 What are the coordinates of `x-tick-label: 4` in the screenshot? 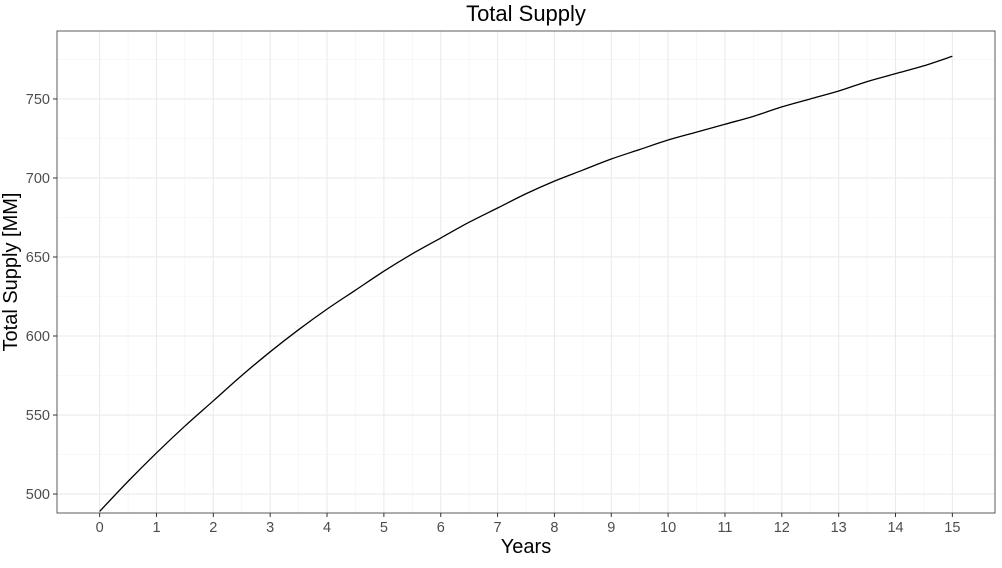 It's located at (327, 528).